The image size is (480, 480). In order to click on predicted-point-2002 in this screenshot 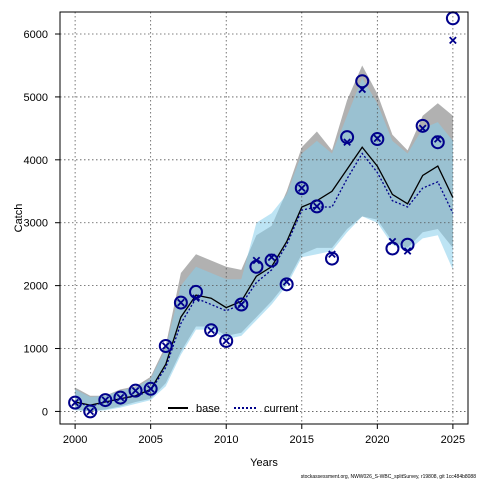, I will do `click(105, 400)`.